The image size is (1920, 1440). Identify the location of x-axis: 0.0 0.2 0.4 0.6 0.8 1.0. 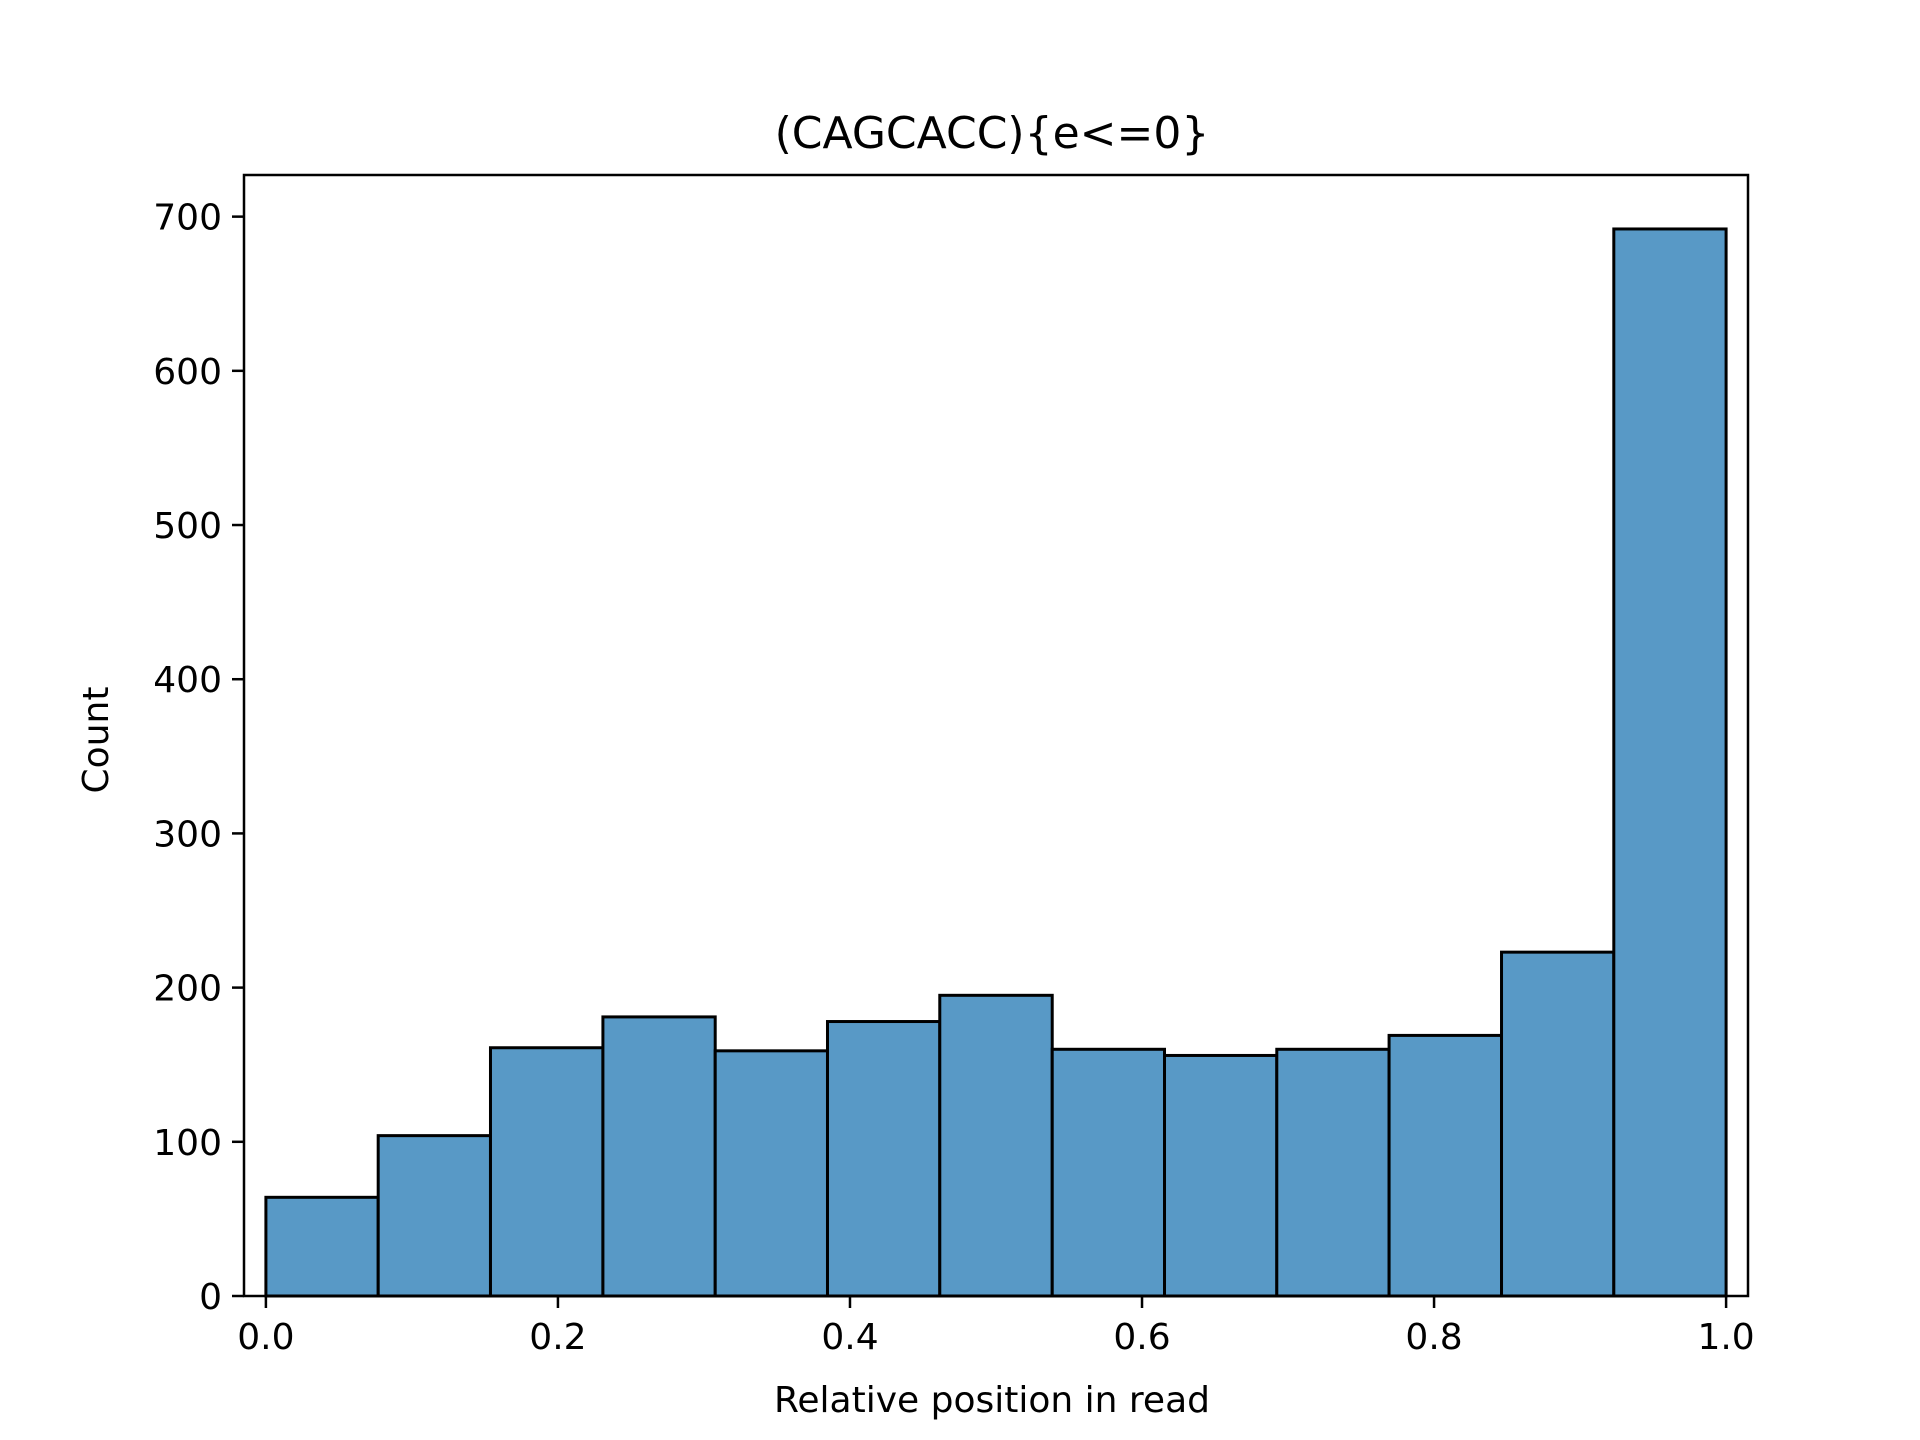
(996, 1327).